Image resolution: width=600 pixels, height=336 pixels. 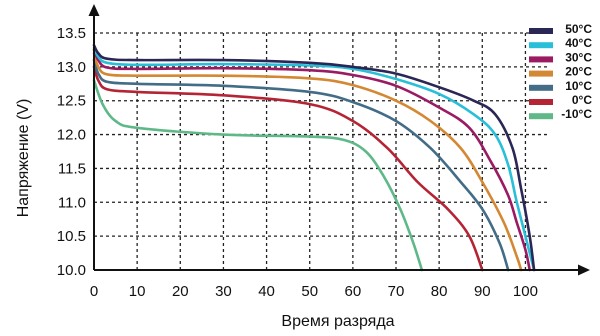 What do you see at coordinates (72, 168) in the screenshot?
I see `y-tick-label: 11.5` at bounding box center [72, 168].